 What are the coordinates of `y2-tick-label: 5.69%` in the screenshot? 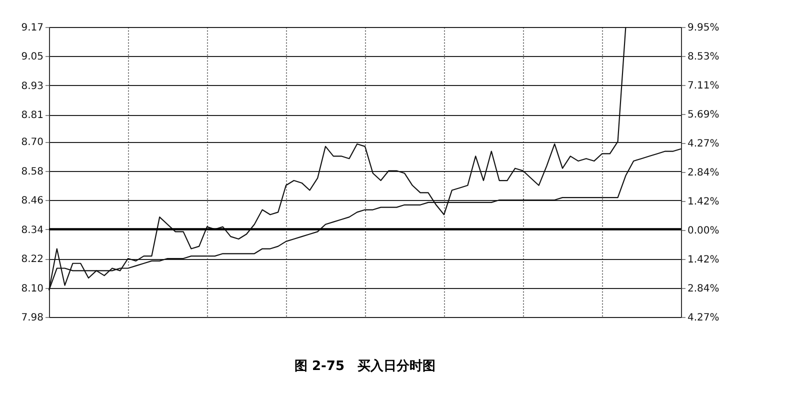 It's located at (704, 114).